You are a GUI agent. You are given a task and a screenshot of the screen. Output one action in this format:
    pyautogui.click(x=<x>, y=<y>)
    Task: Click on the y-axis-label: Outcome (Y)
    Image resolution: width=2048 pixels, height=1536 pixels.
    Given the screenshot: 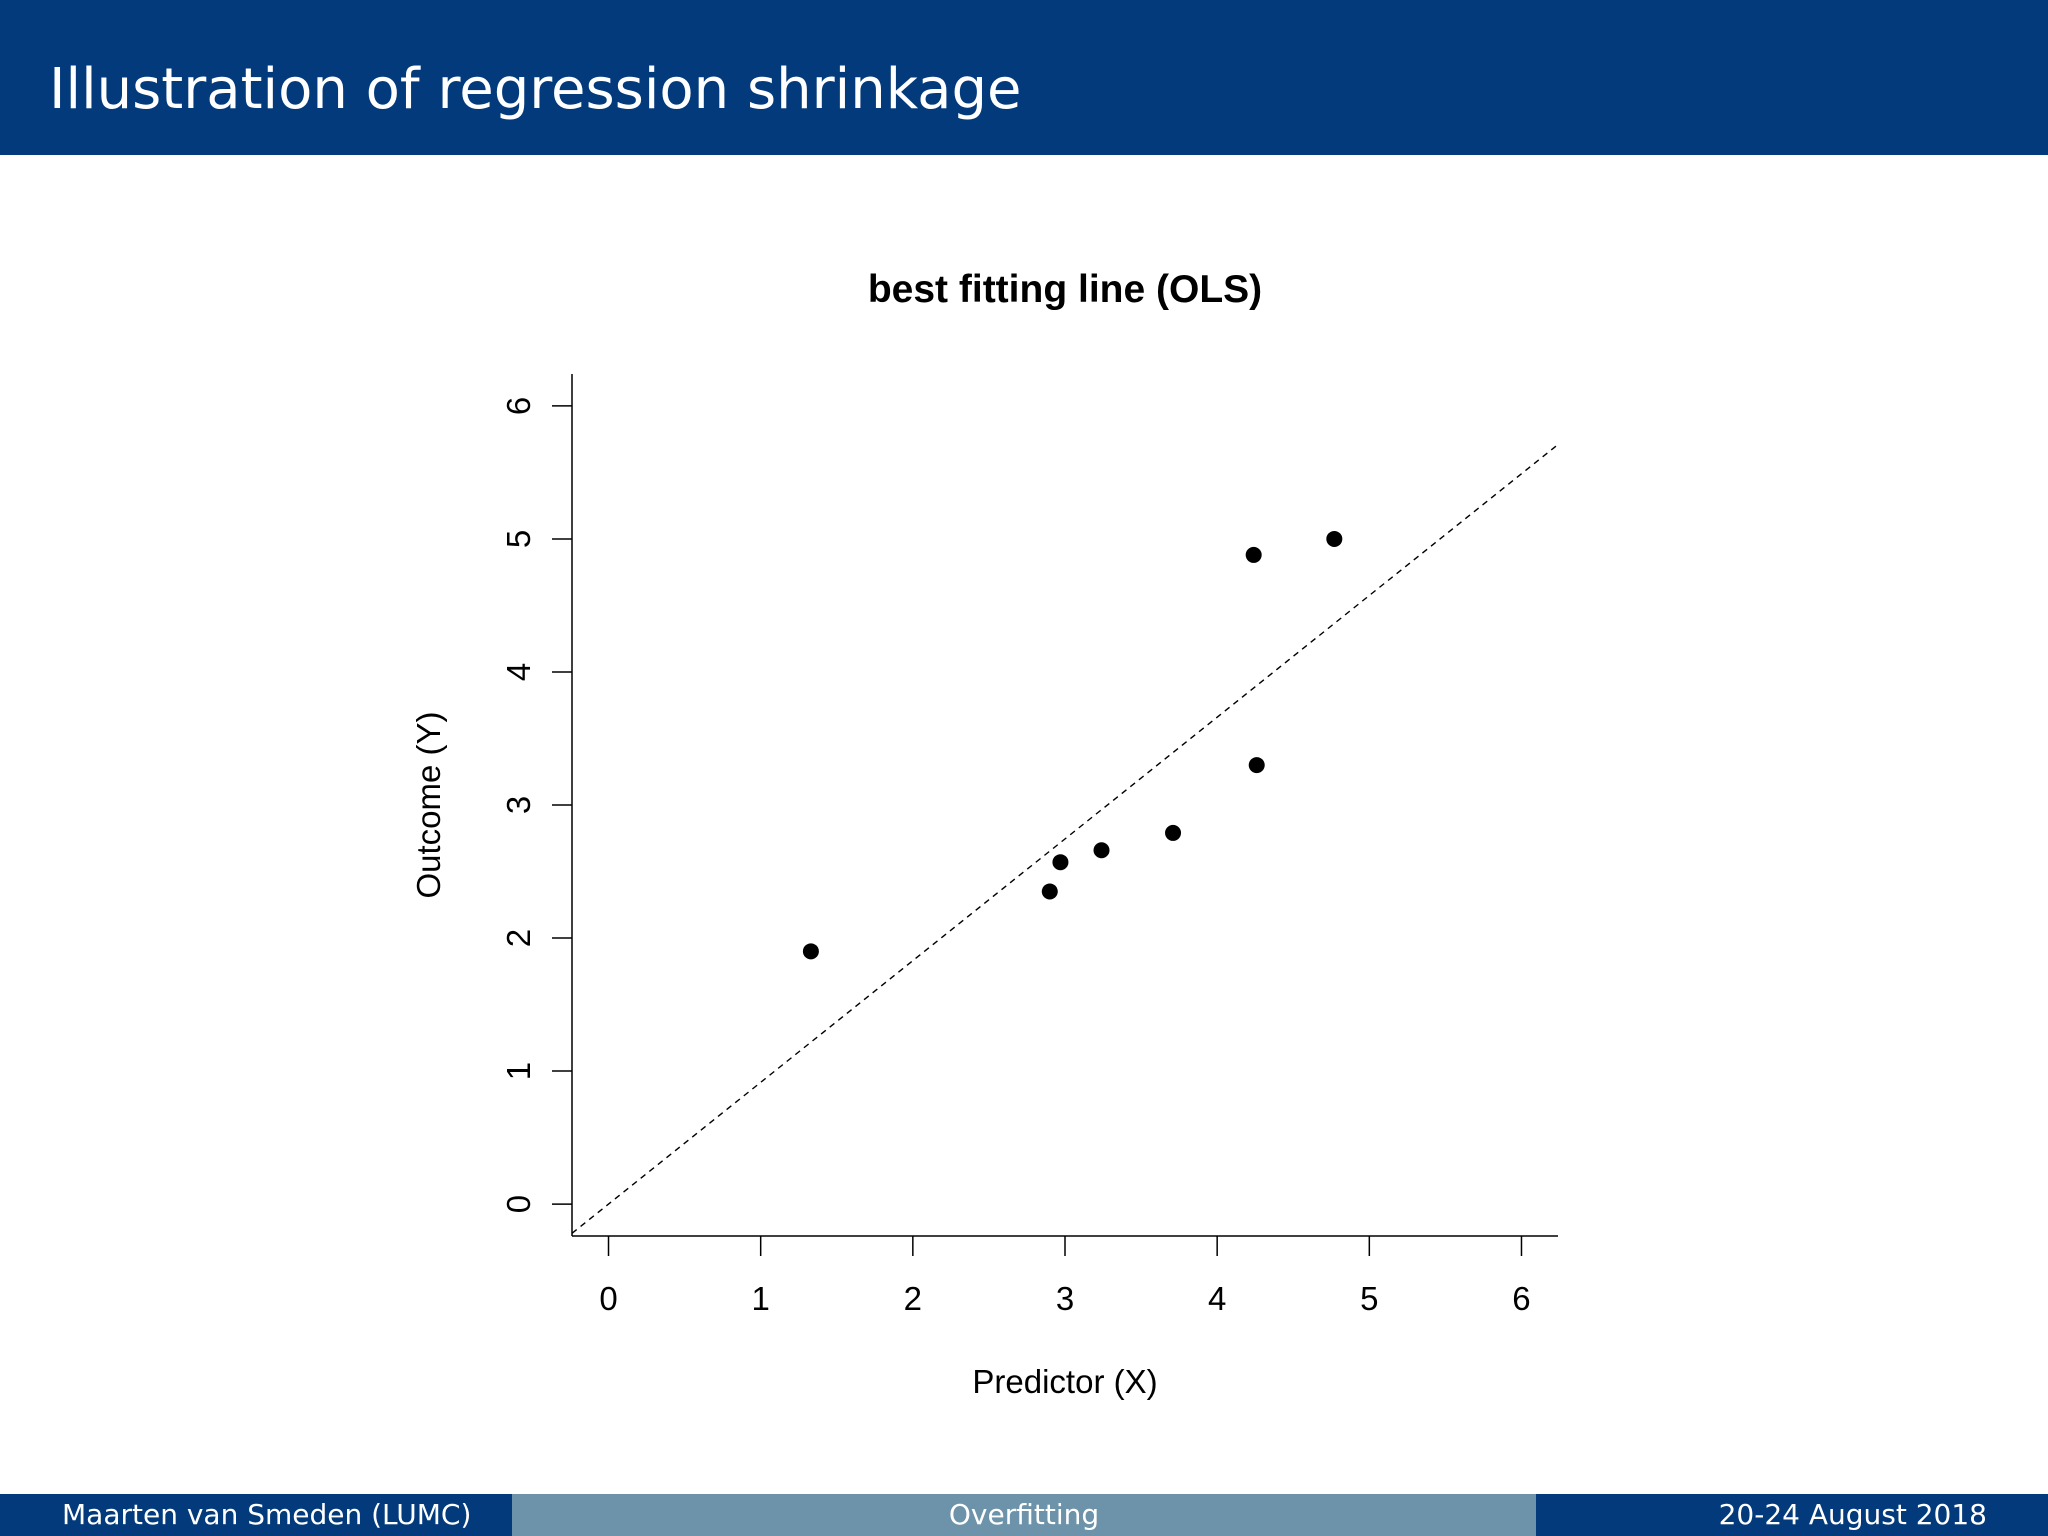 What is the action you would take?
    pyautogui.click(x=428, y=804)
    